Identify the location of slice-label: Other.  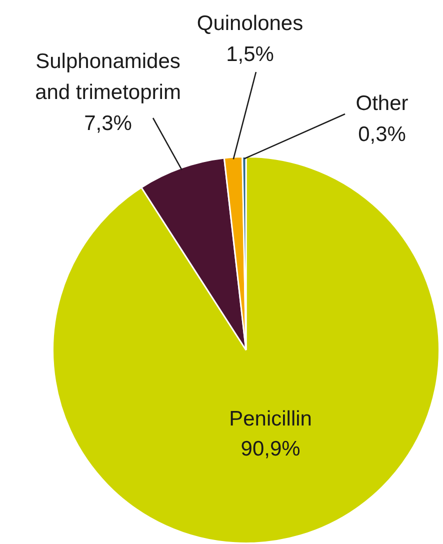
(382, 103).